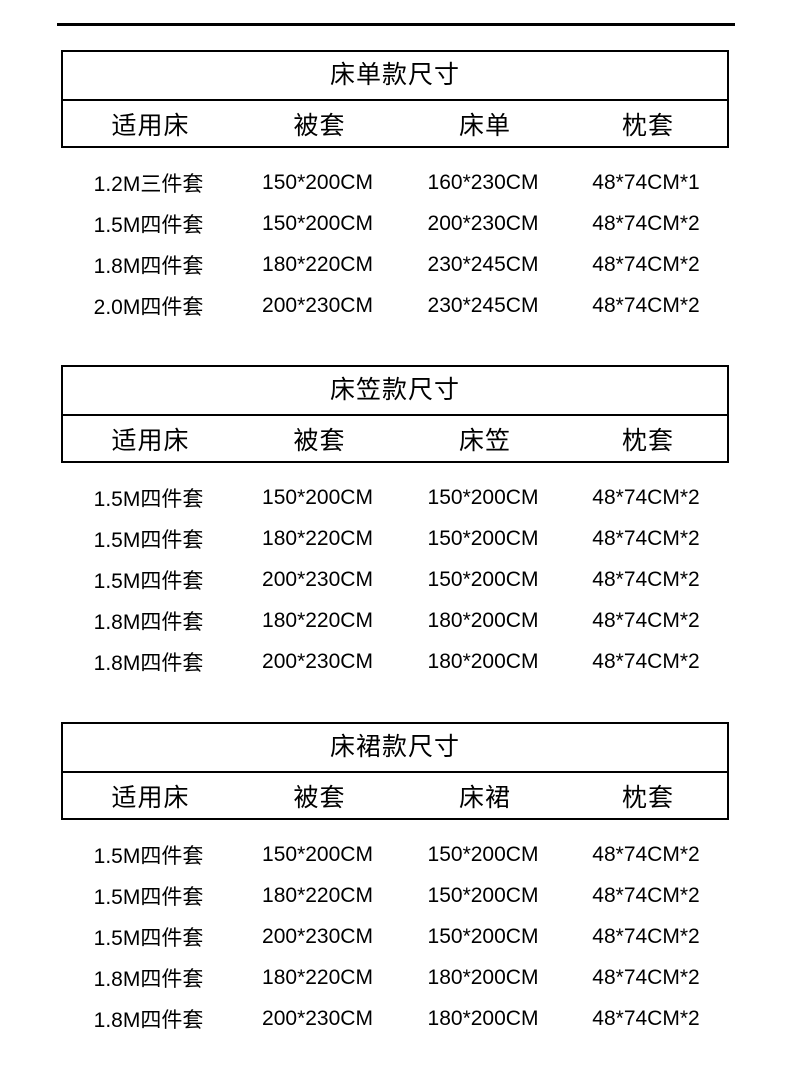  What do you see at coordinates (395, 438) in the screenshot?
I see `table-column-header-row: 适用床 被套 床笠 枕套` at bounding box center [395, 438].